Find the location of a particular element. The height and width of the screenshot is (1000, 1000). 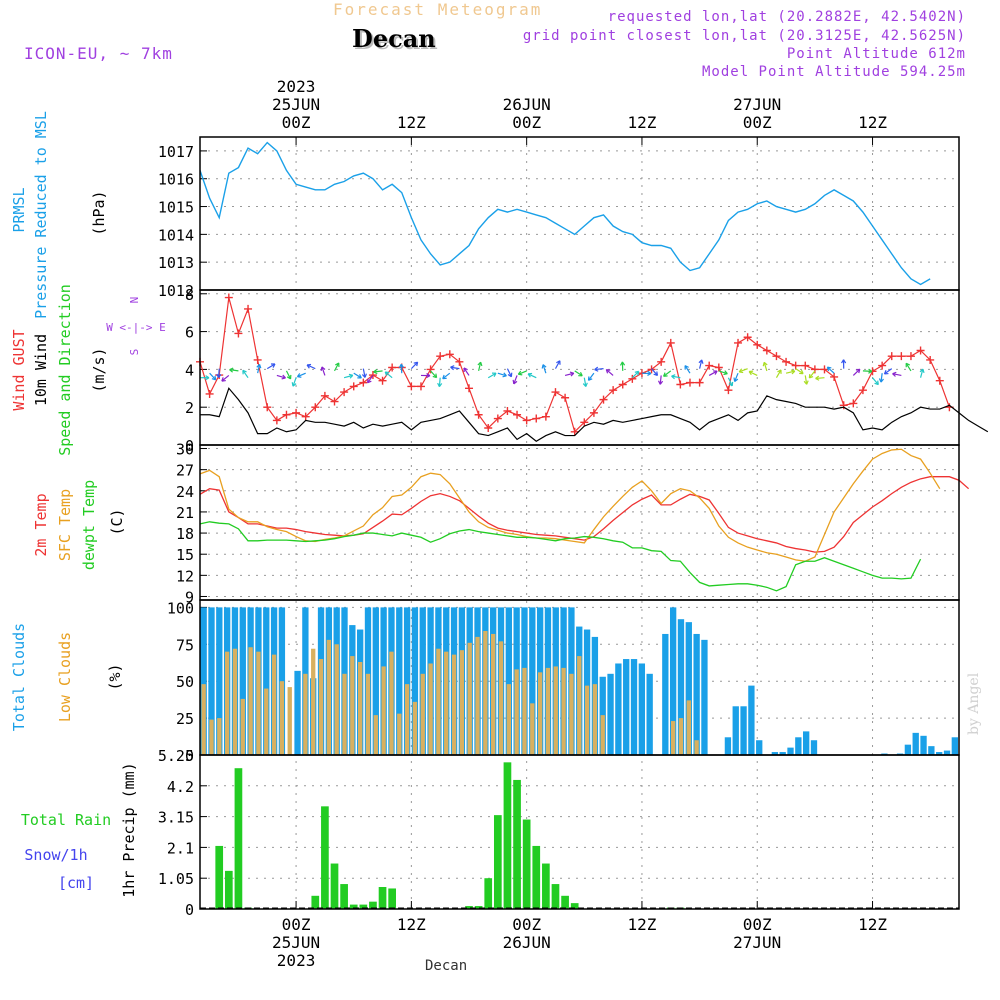

gust-line is located at coordinates (574, 365).